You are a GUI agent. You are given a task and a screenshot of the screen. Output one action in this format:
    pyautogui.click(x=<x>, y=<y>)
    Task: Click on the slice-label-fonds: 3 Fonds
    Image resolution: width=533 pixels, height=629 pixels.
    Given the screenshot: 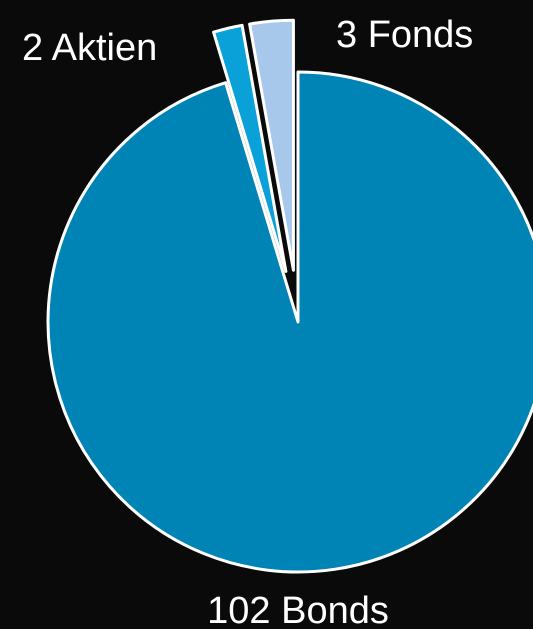 What is the action you would take?
    pyautogui.click(x=404, y=35)
    